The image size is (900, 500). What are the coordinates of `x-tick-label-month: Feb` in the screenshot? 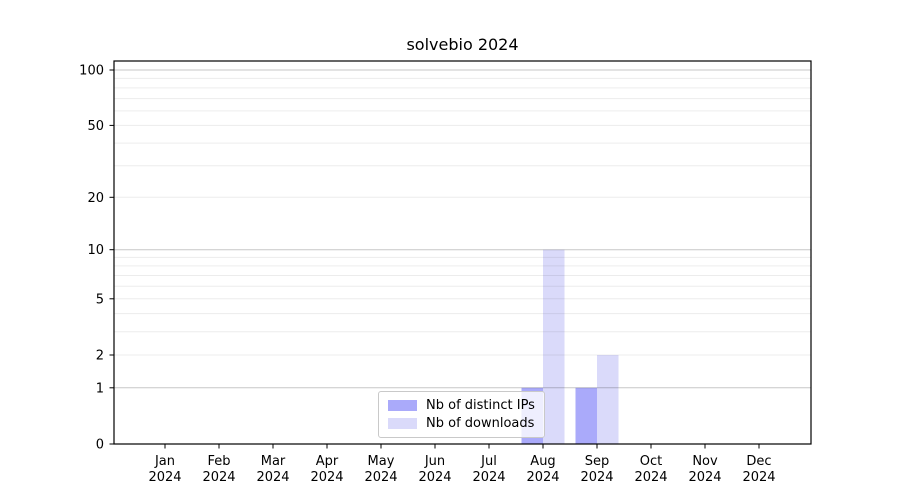 It's located at (218, 461).